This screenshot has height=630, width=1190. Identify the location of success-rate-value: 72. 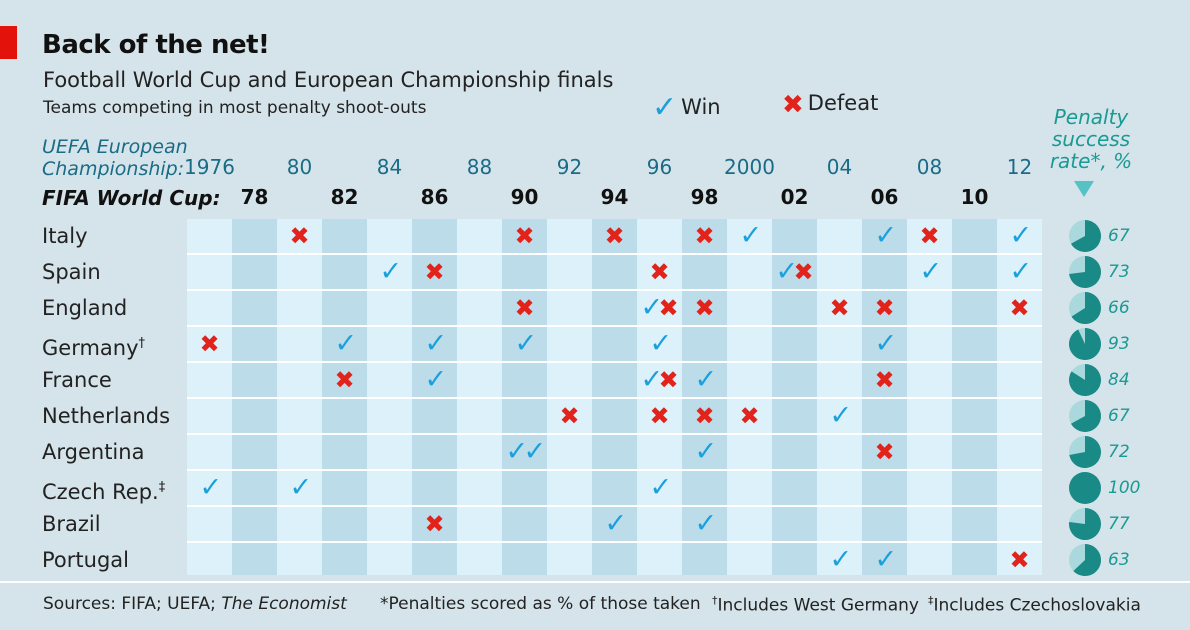
(1119, 452).